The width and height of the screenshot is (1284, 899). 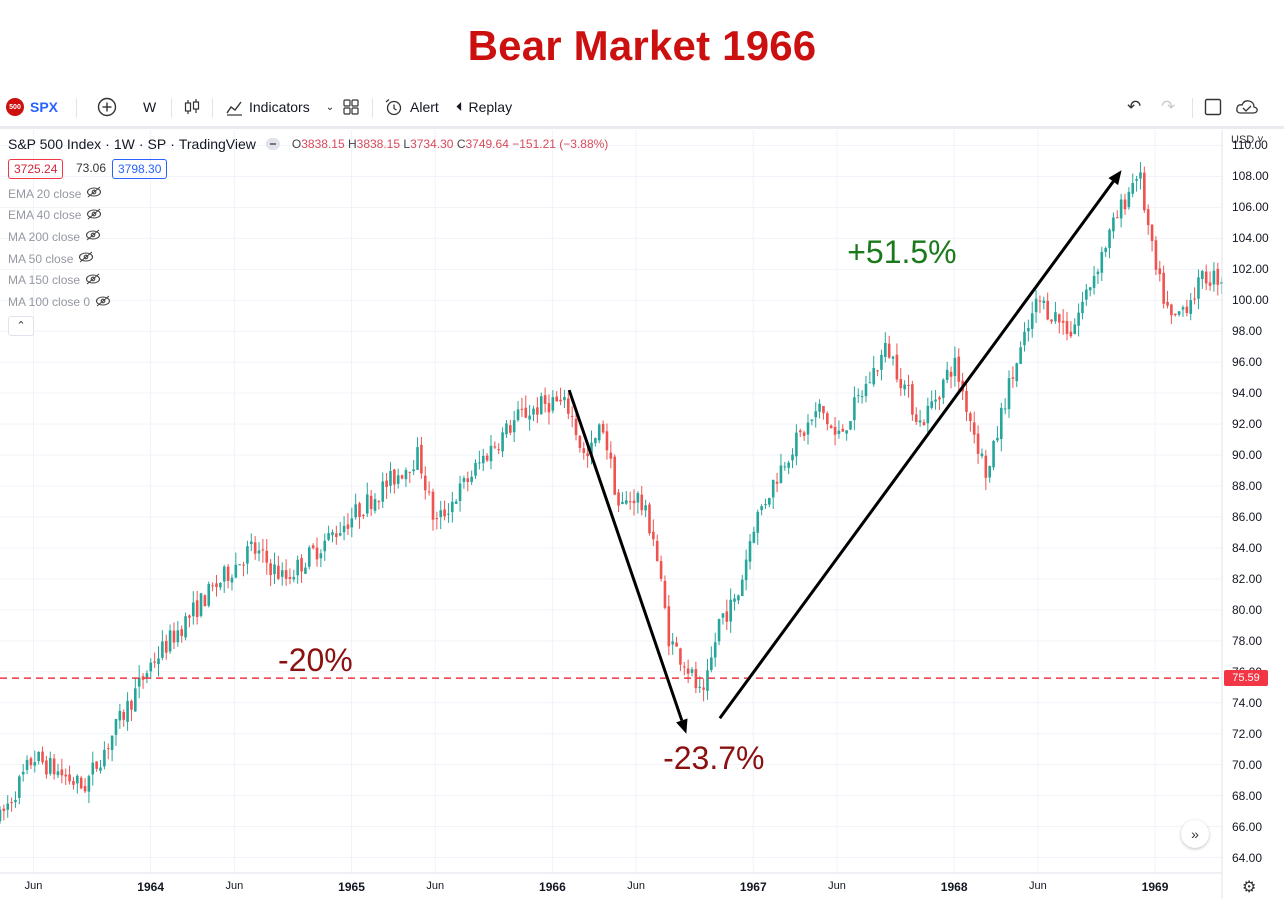 What do you see at coordinates (627, 561) in the screenshot?
I see `trend-arrow` at bounding box center [627, 561].